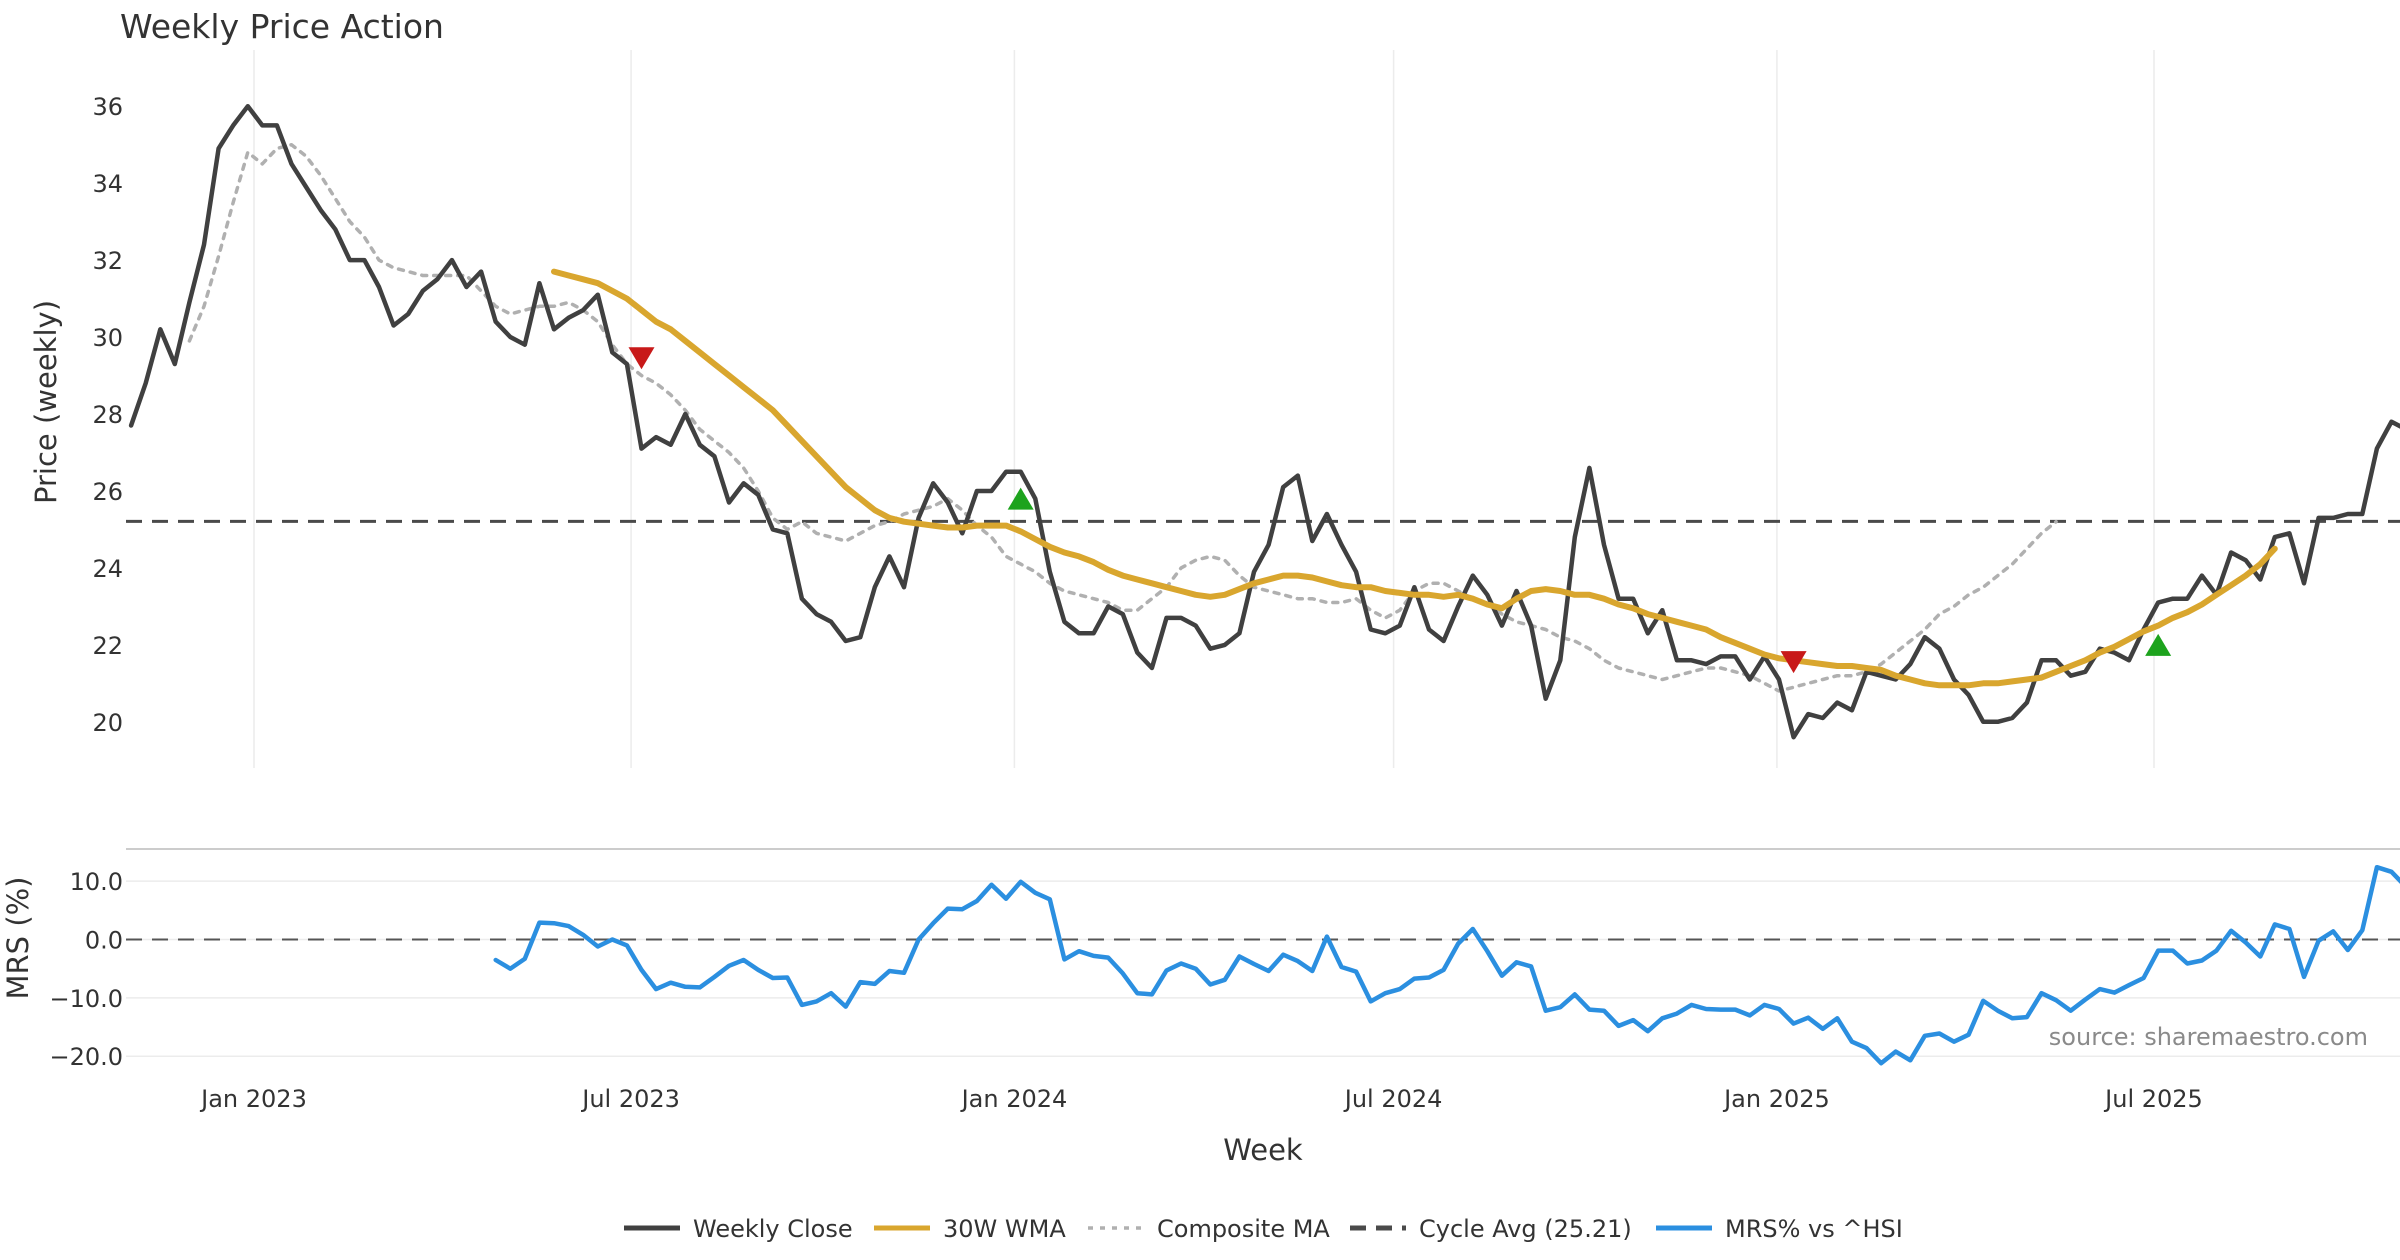  I want to click on chart-title: Weekly Price Action, so click(282, 26).